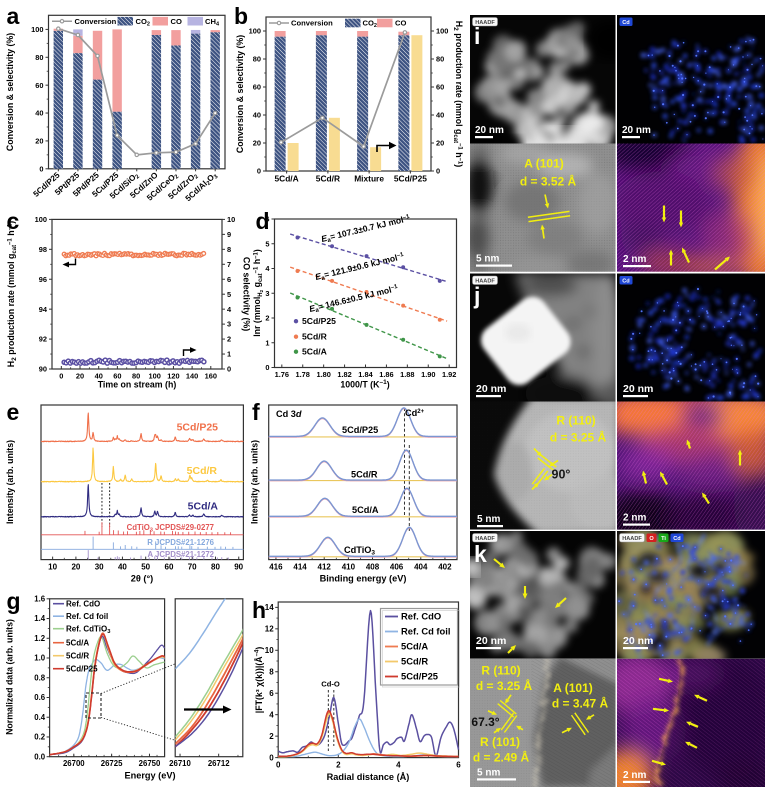 The height and width of the screenshot is (787, 765). Describe the element at coordinates (421, 616) in the screenshot. I see `svg-text: Ref. CdO` at that location.